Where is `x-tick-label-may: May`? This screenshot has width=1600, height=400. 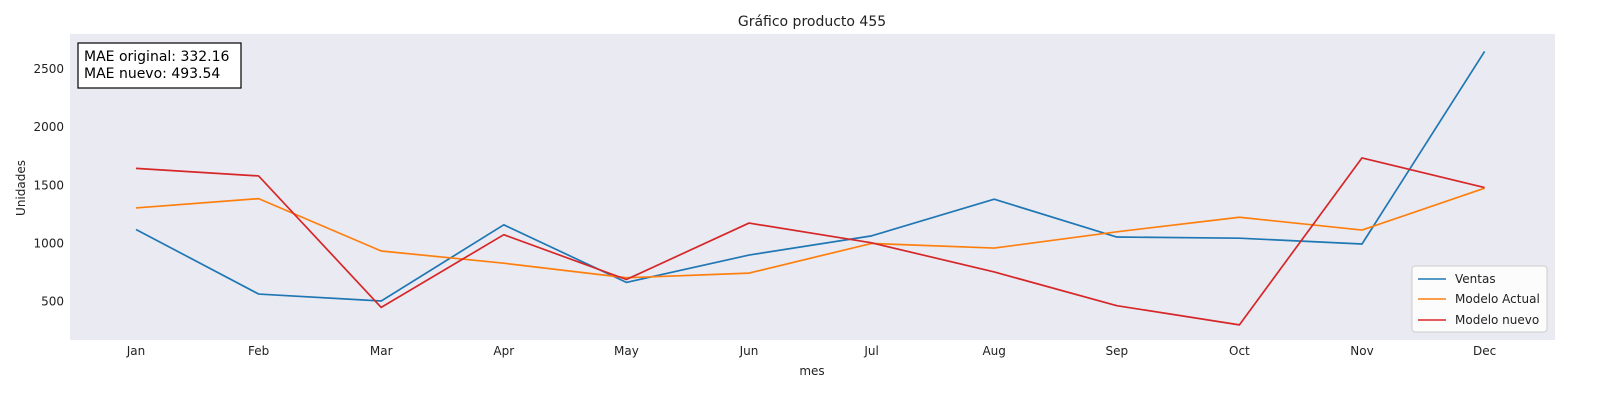
x-tick-label-may: May is located at coordinates (626, 351).